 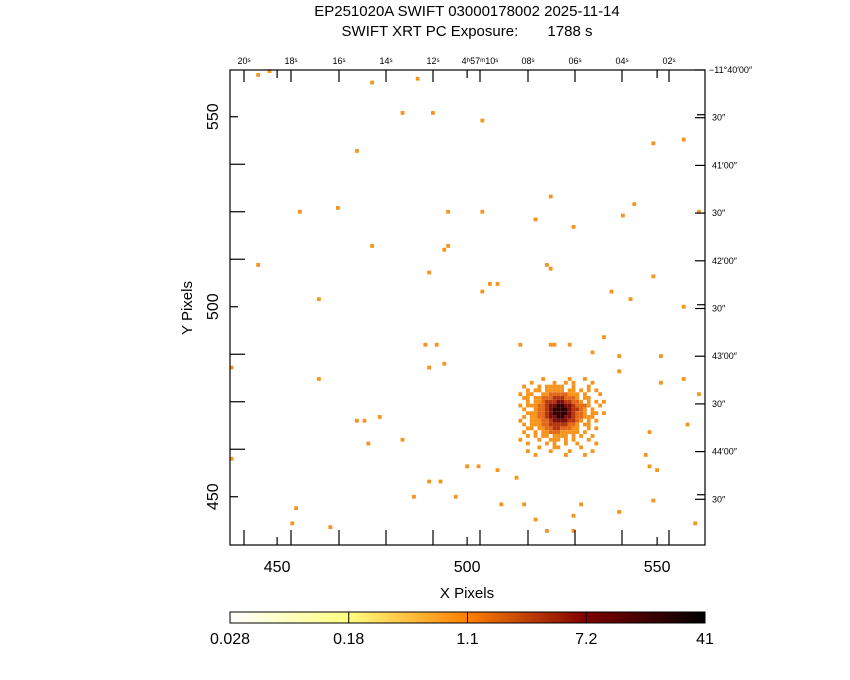 I want to click on ra-tick-label: 16ˢ, so click(x=338, y=61).